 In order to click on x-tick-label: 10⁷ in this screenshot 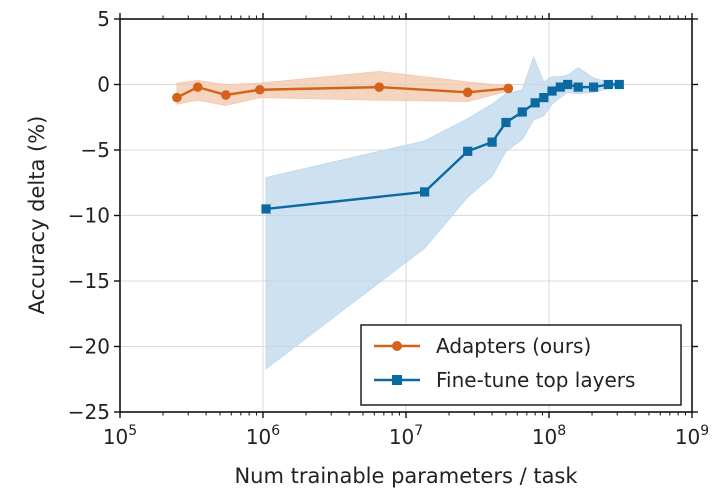, I will do `click(406, 436)`.